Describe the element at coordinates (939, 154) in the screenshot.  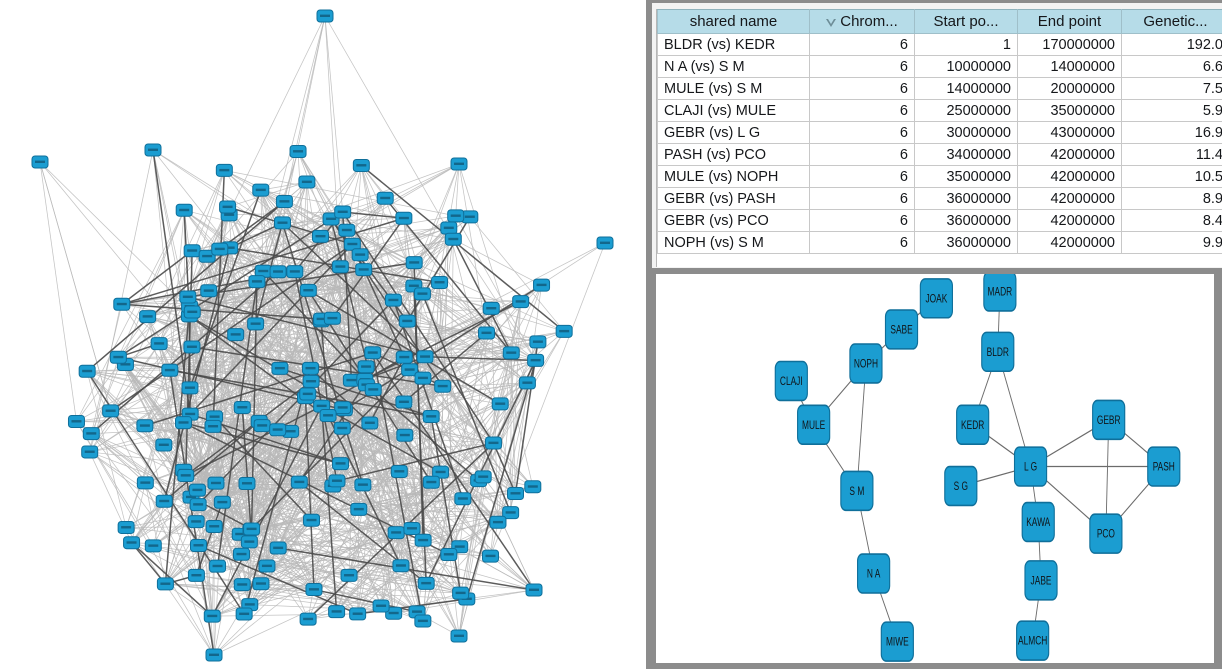
I see `table-row: PASH (vs) PCO 6 34000000 42000000 11.4` at that location.